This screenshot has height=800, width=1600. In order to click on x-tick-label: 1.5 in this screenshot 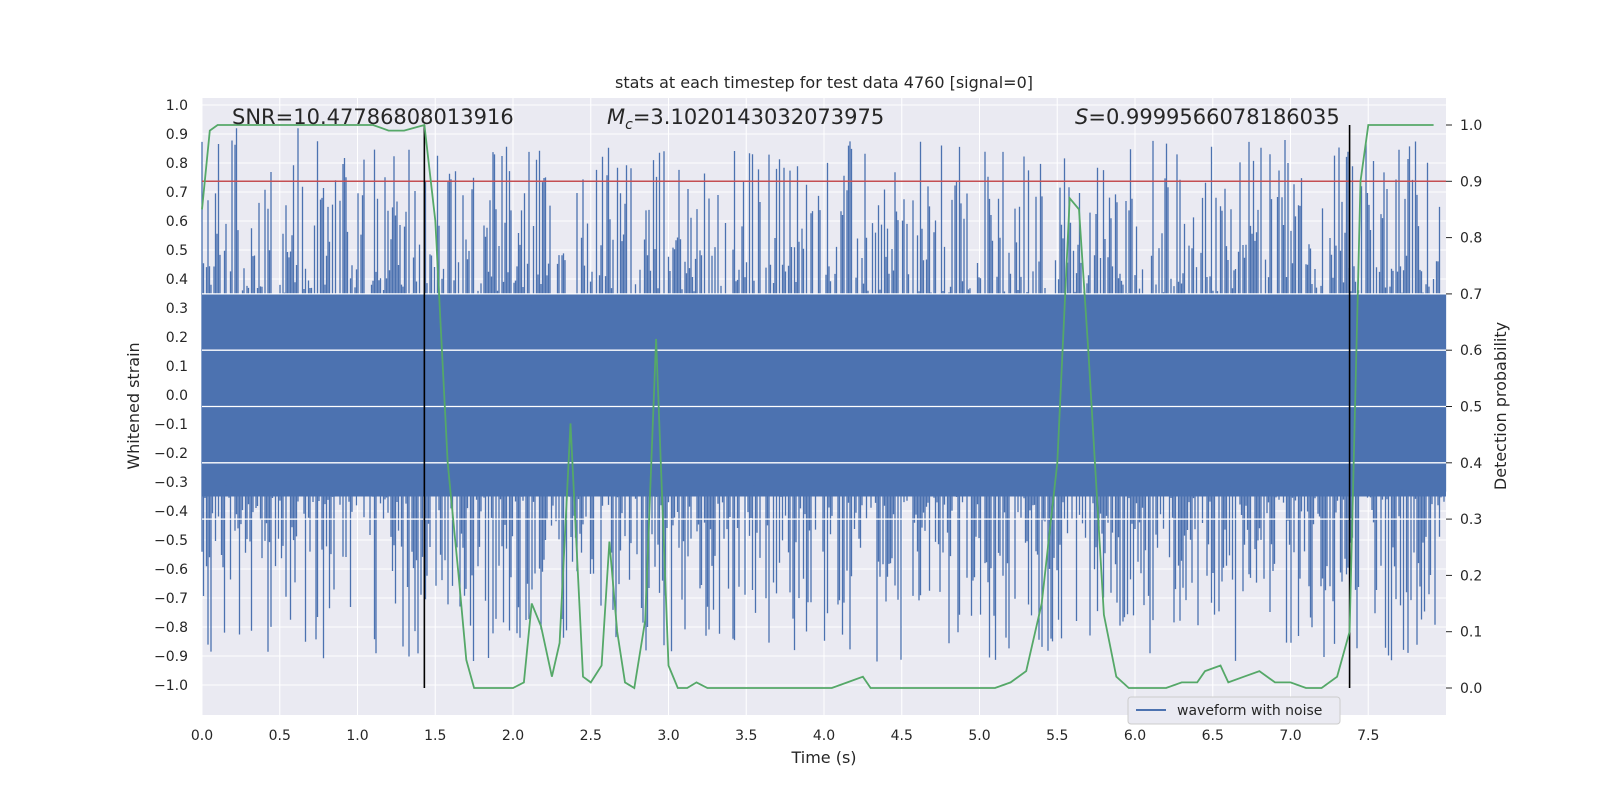, I will do `click(435, 736)`.